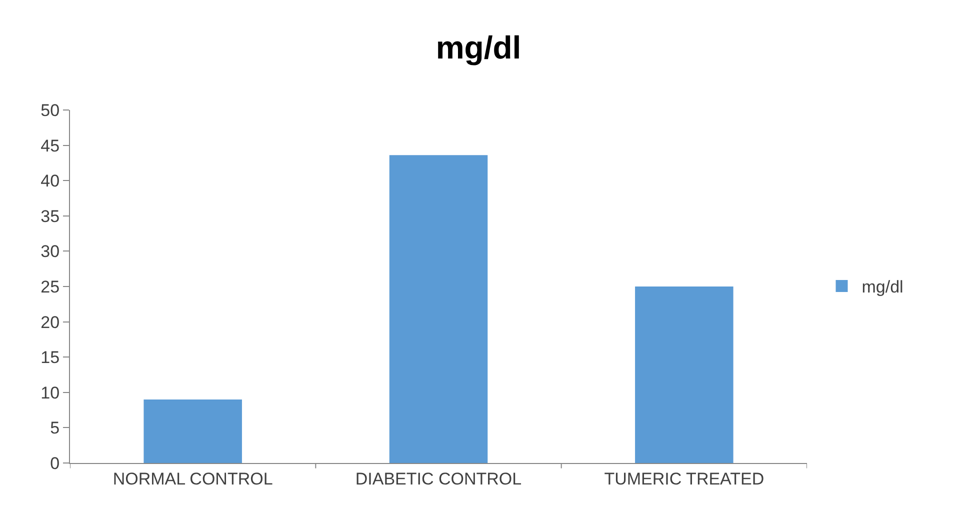 The image size is (957, 513). What do you see at coordinates (50, 216) in the screenshot?
I see `y-tick-label: 35` at bounding box center [50, 216].